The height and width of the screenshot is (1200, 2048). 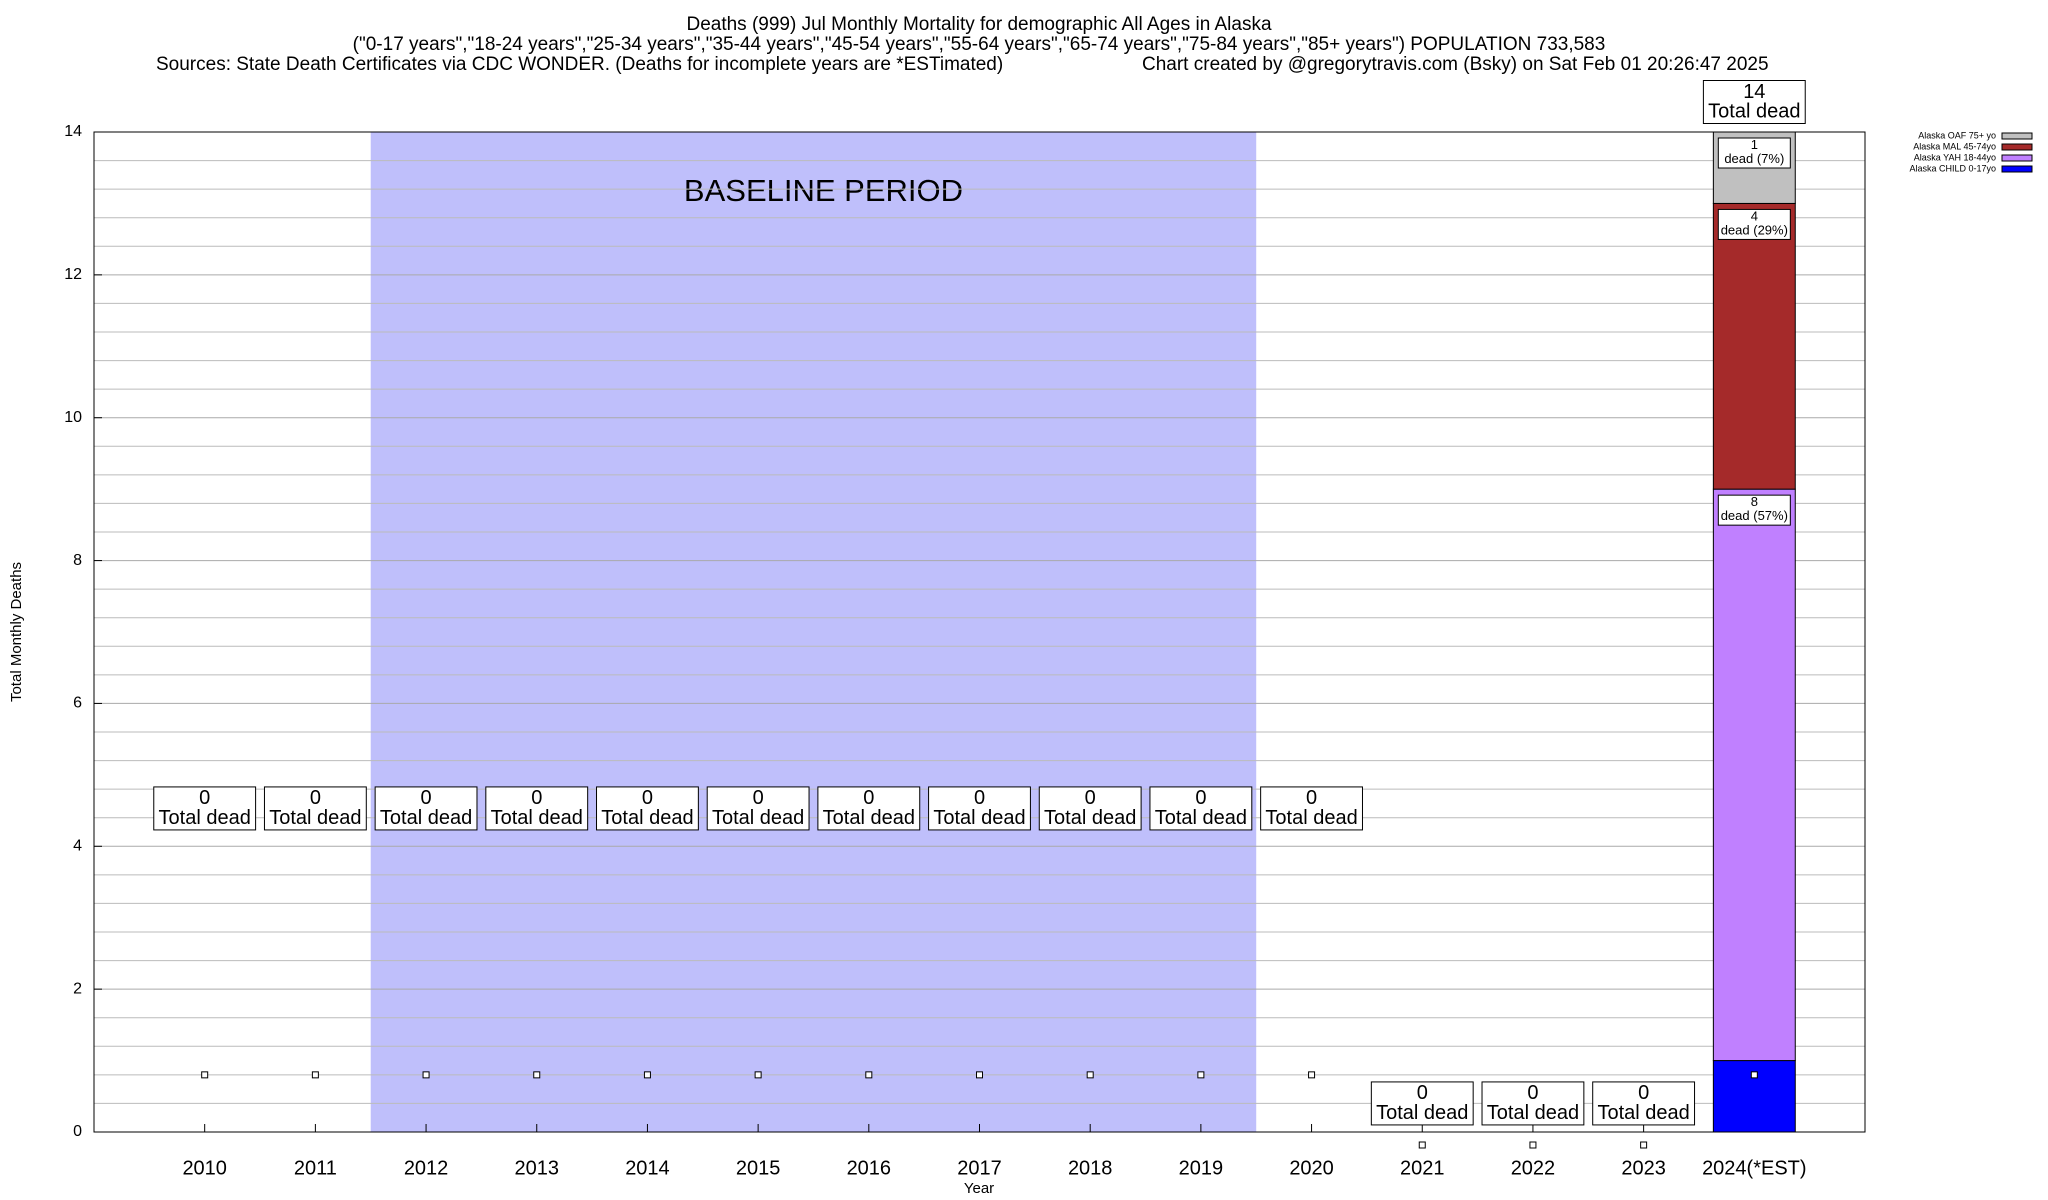 What do you see at coordinates (1754, 230) in the screenshot?
I see `segment-label-line: dead (29%)` at bounding box center [1754, 230].